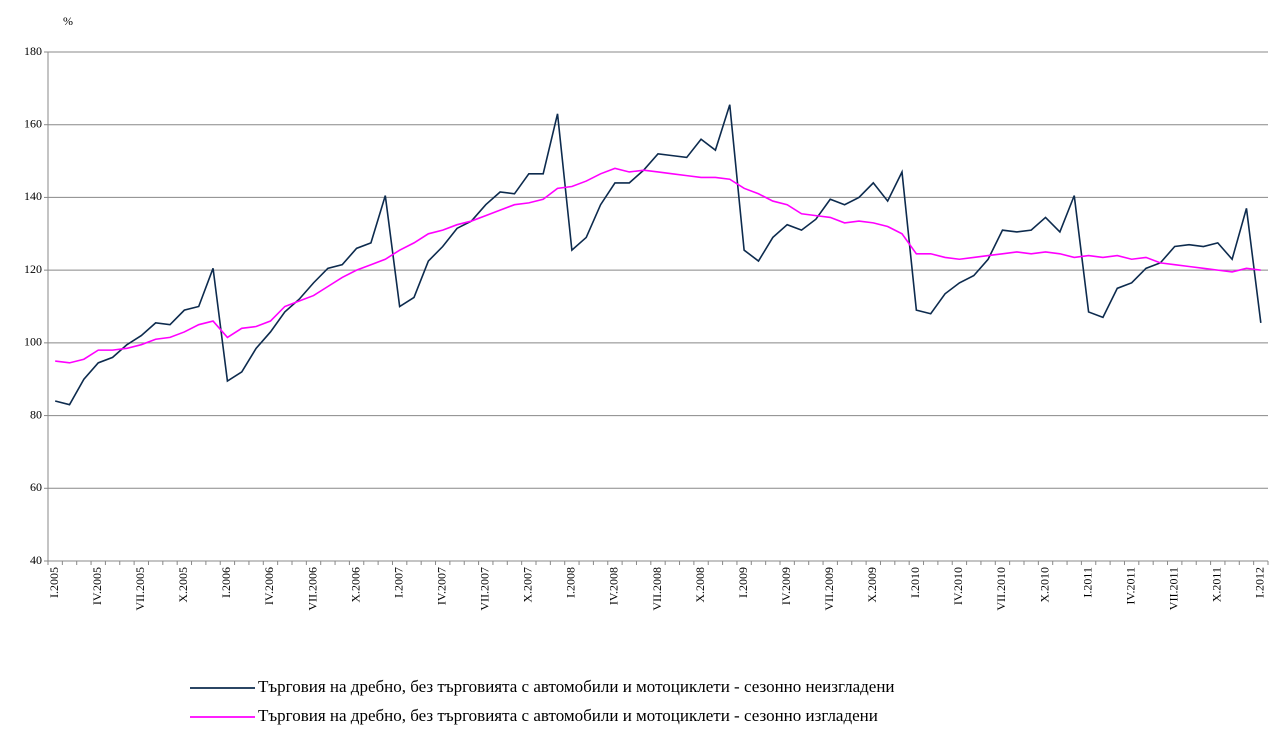 Image resolution: width=1269 pixels, height=735 pixels. What do you see at coordinates (36, 560) in the screenshot?
I see `y-tick-label: 40` at bounding box center [36, 560].